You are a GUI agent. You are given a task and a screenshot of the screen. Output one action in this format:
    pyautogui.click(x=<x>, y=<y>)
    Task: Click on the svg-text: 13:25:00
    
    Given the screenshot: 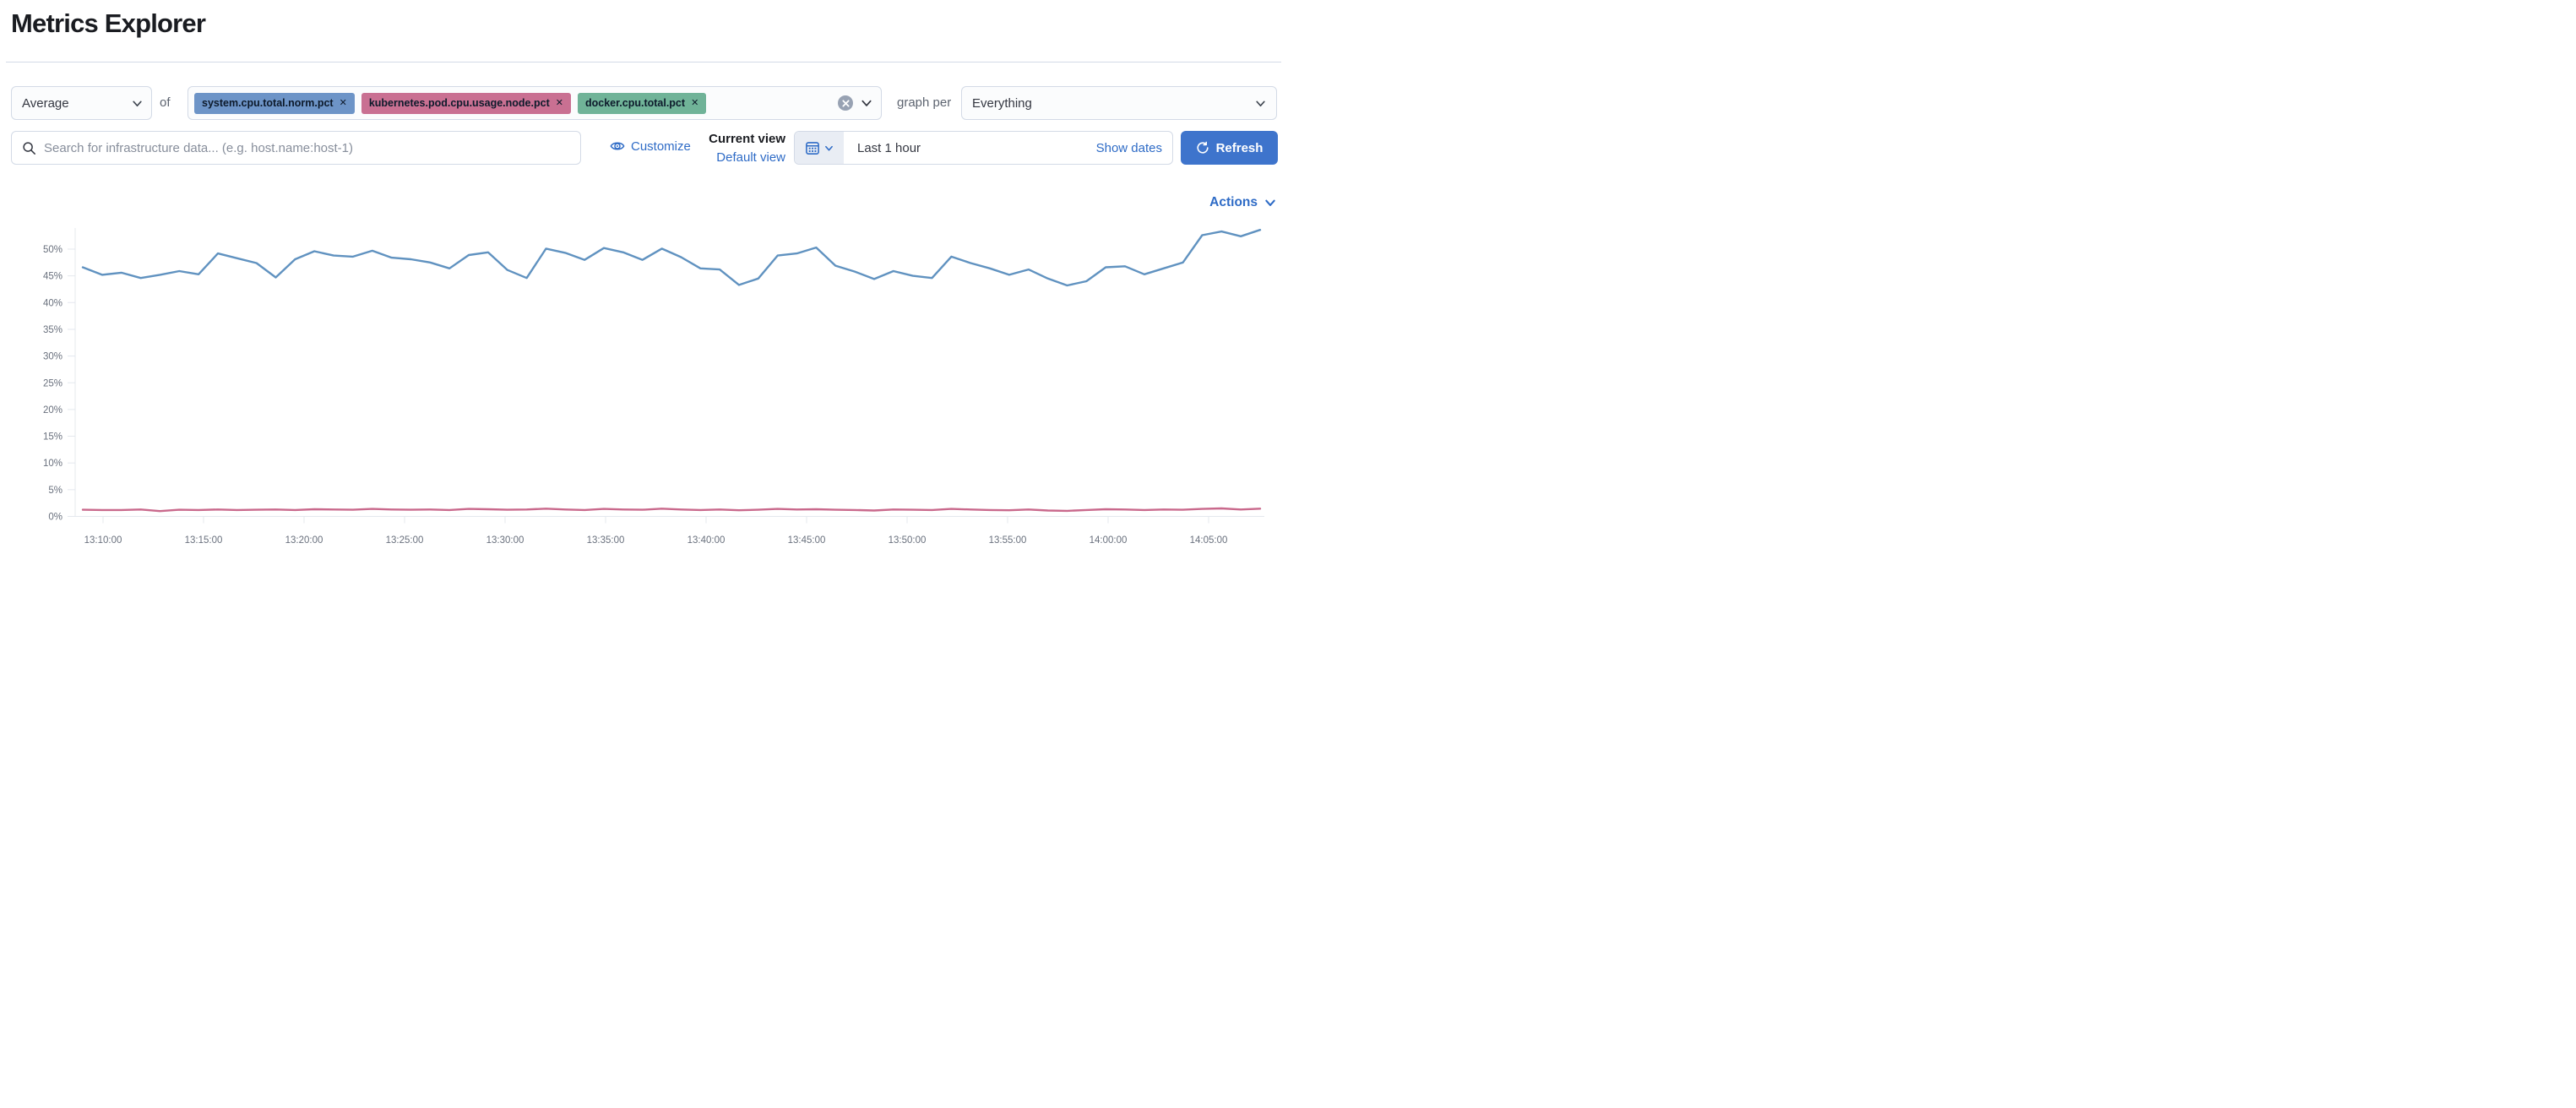 What is the action you would take?
    pyautogui.click(x=405, y=540)
    